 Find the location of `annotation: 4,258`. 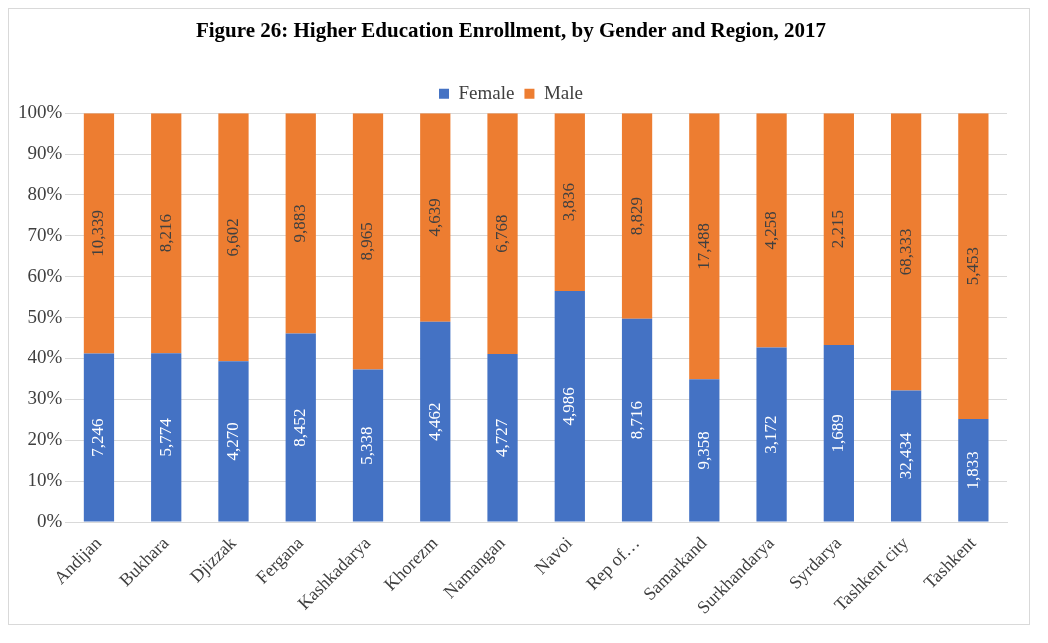

annotation: 4,258 is located at coordinates (771, 230).